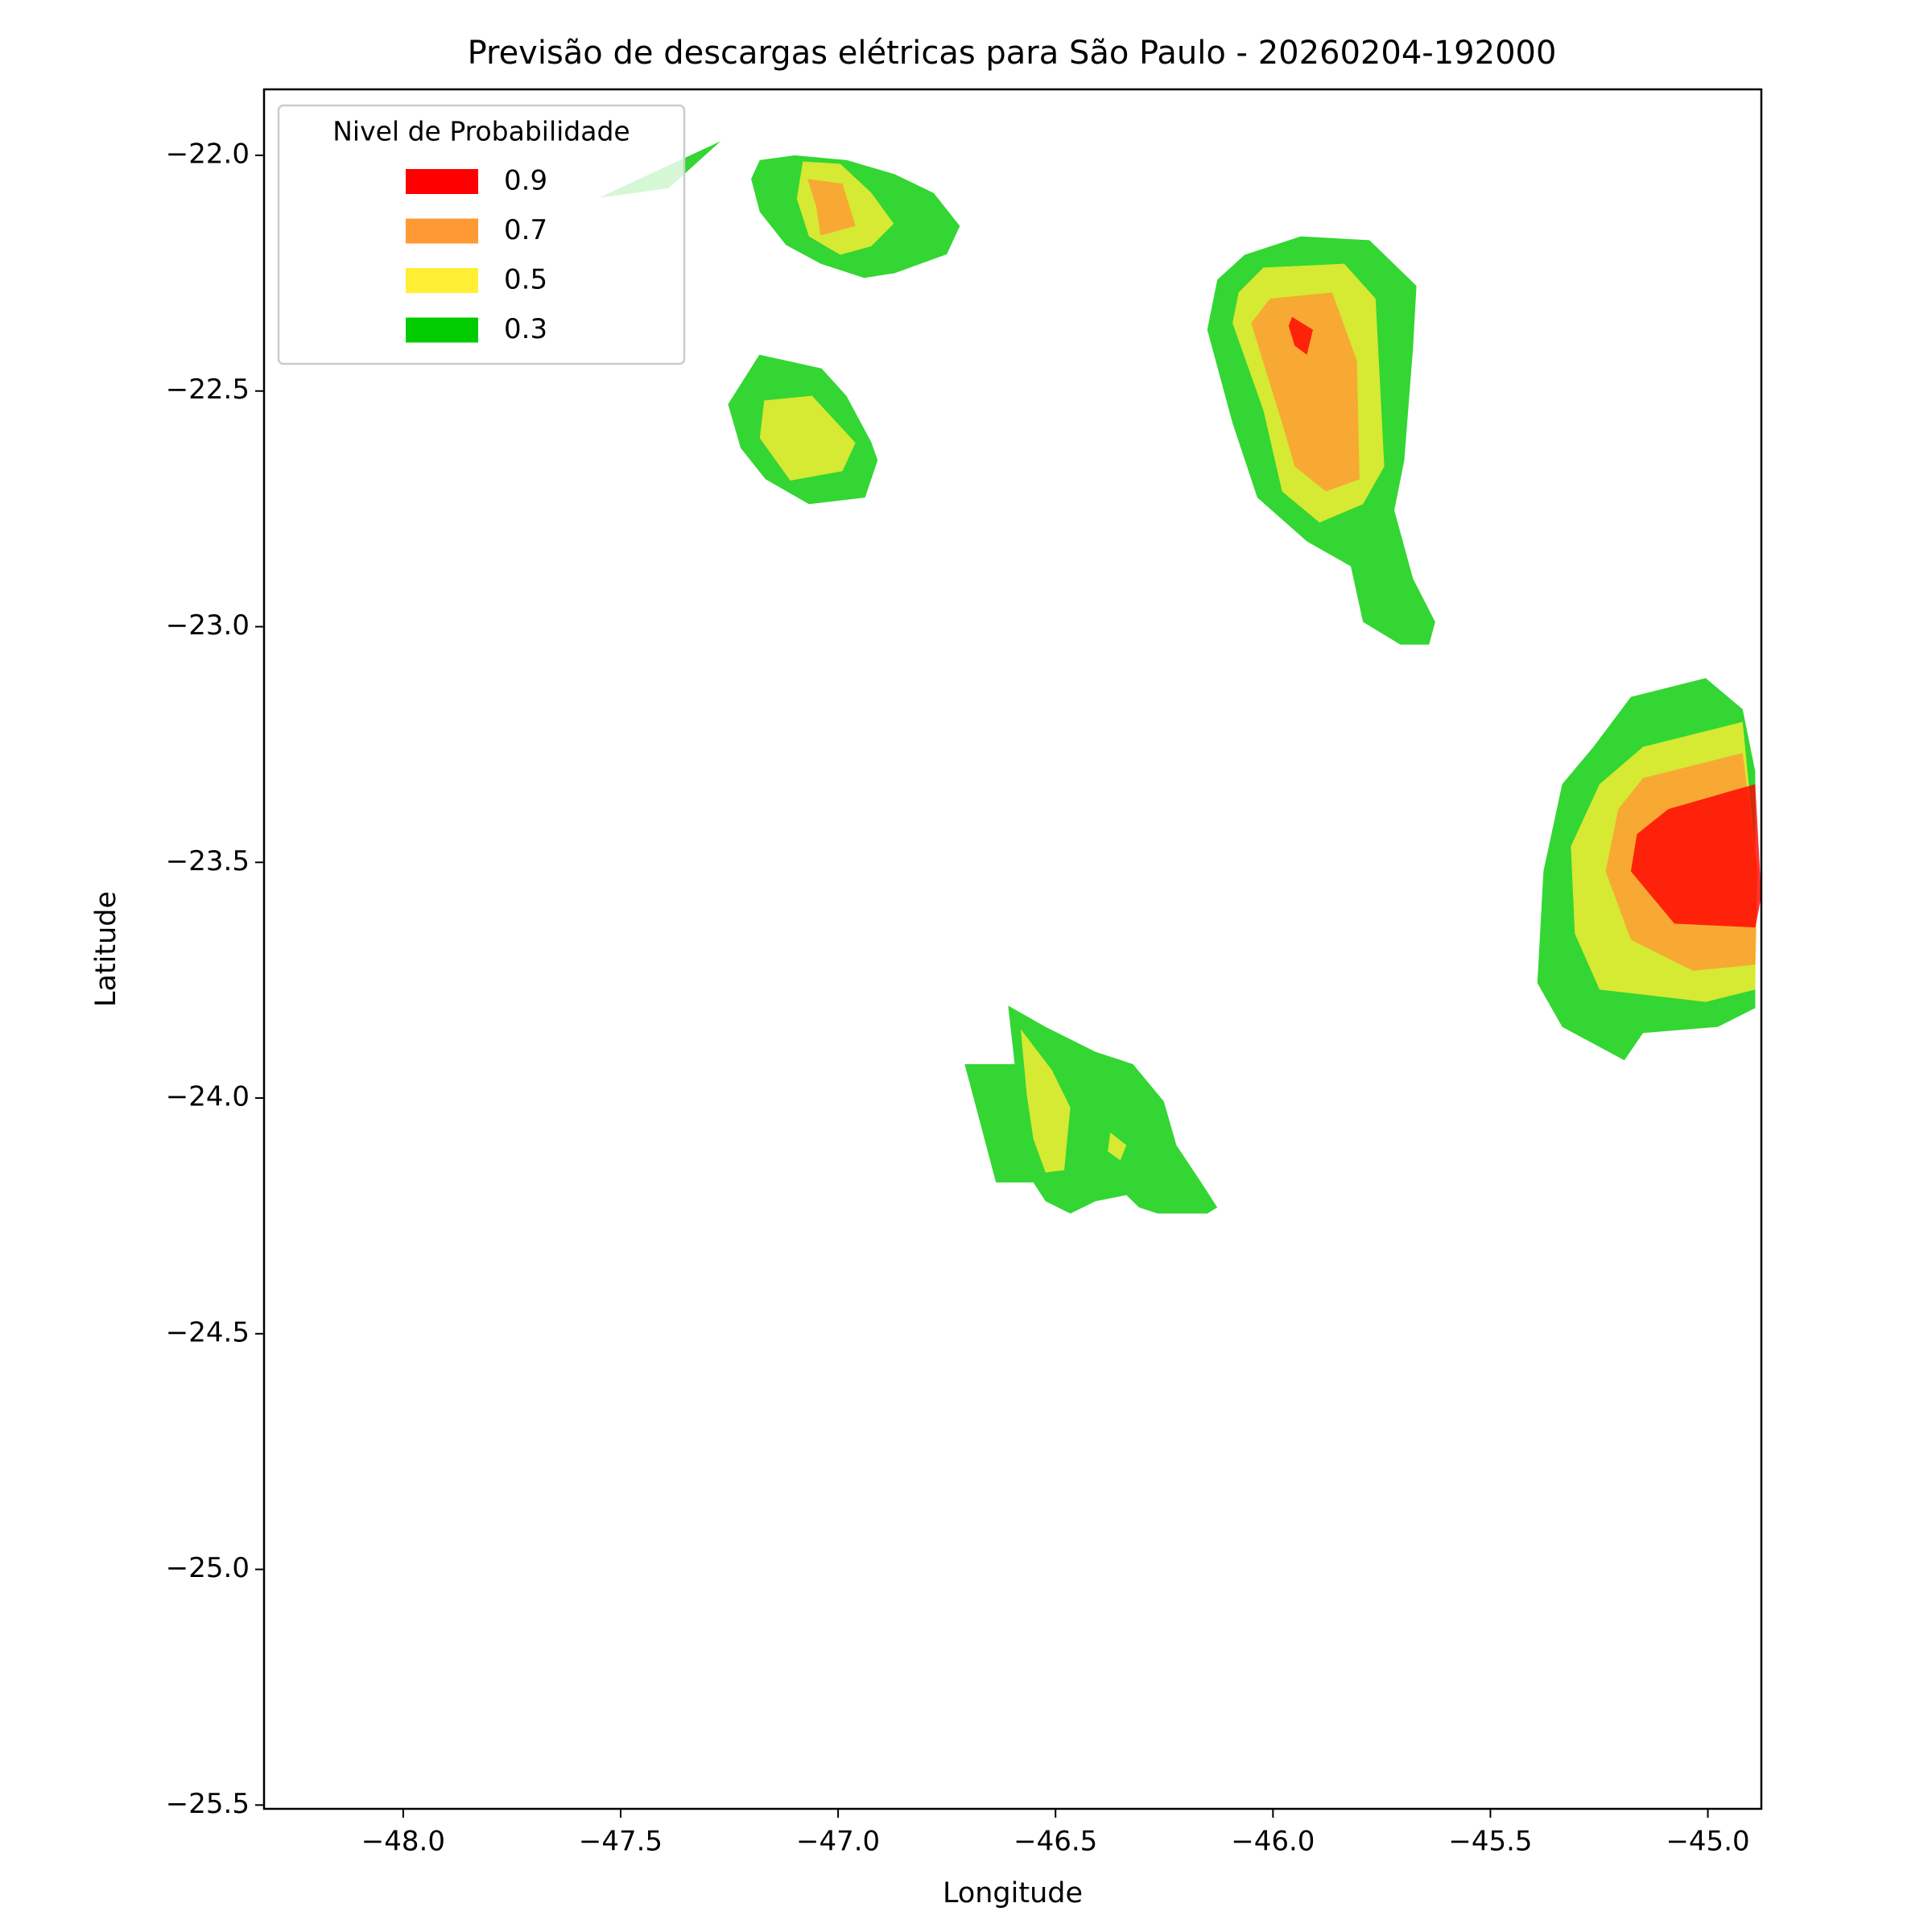 This screenshot has height=1932, width=1932. Describe the element at coordinates (106, 949) in the screenshot. I see `y-axis-label: Latitude` at that location.